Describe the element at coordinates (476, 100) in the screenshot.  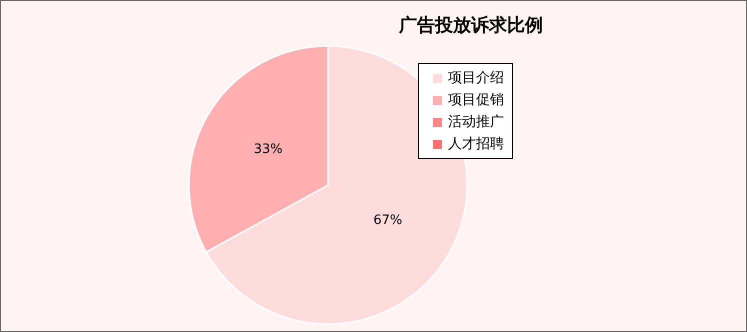
I see `legend-label: 项目促销` at that location.